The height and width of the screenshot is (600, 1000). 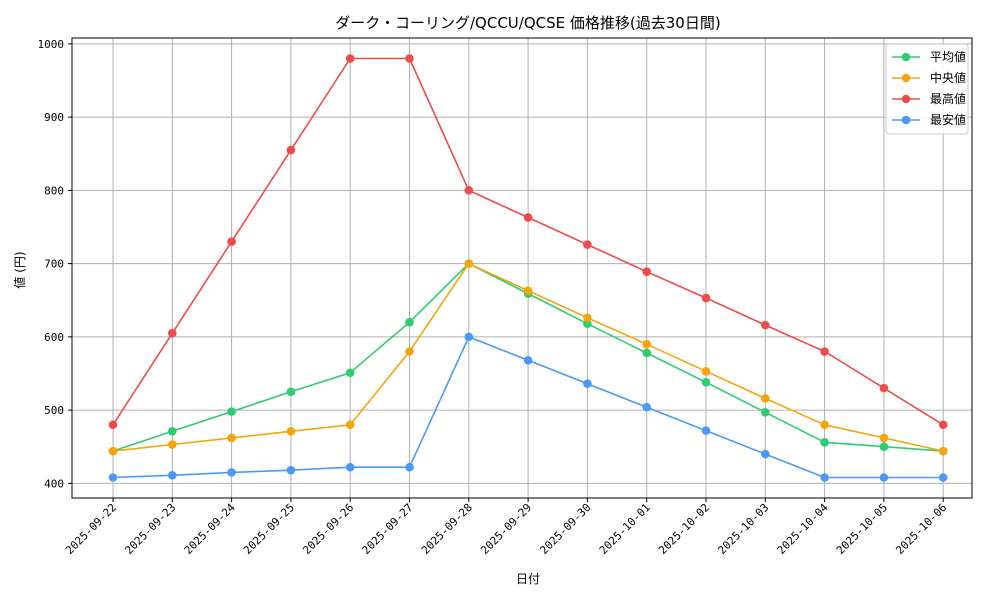 What do you see at coordinates (948, 119) in the screenshot?
I see `legend-label: 最安値` at bounding box center [948, 119].